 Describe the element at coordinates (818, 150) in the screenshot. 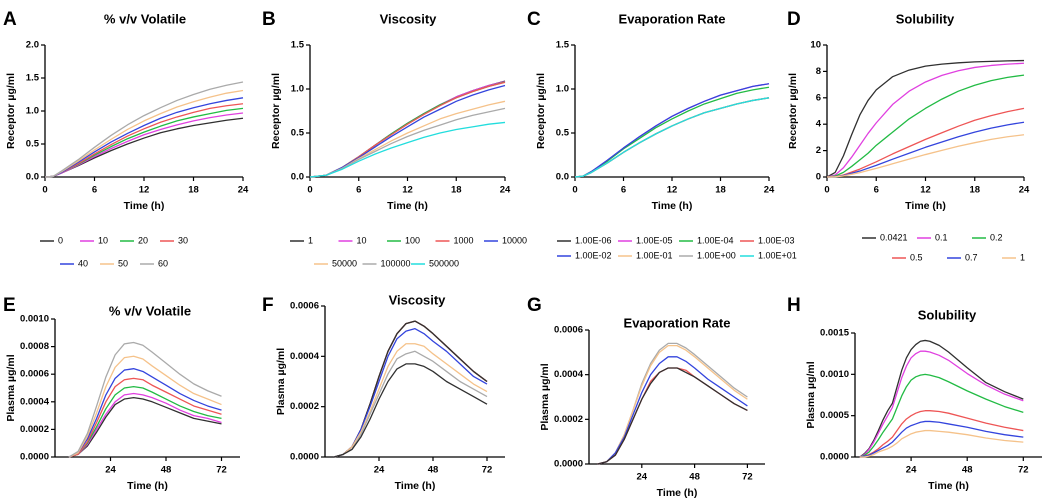

I see `y-tick-label: 2` at that location.